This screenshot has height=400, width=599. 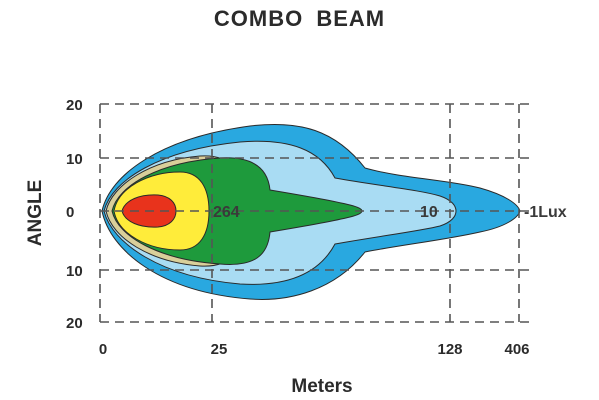 I want to click on x-tick-label: 25, so click(x=219, y=349).